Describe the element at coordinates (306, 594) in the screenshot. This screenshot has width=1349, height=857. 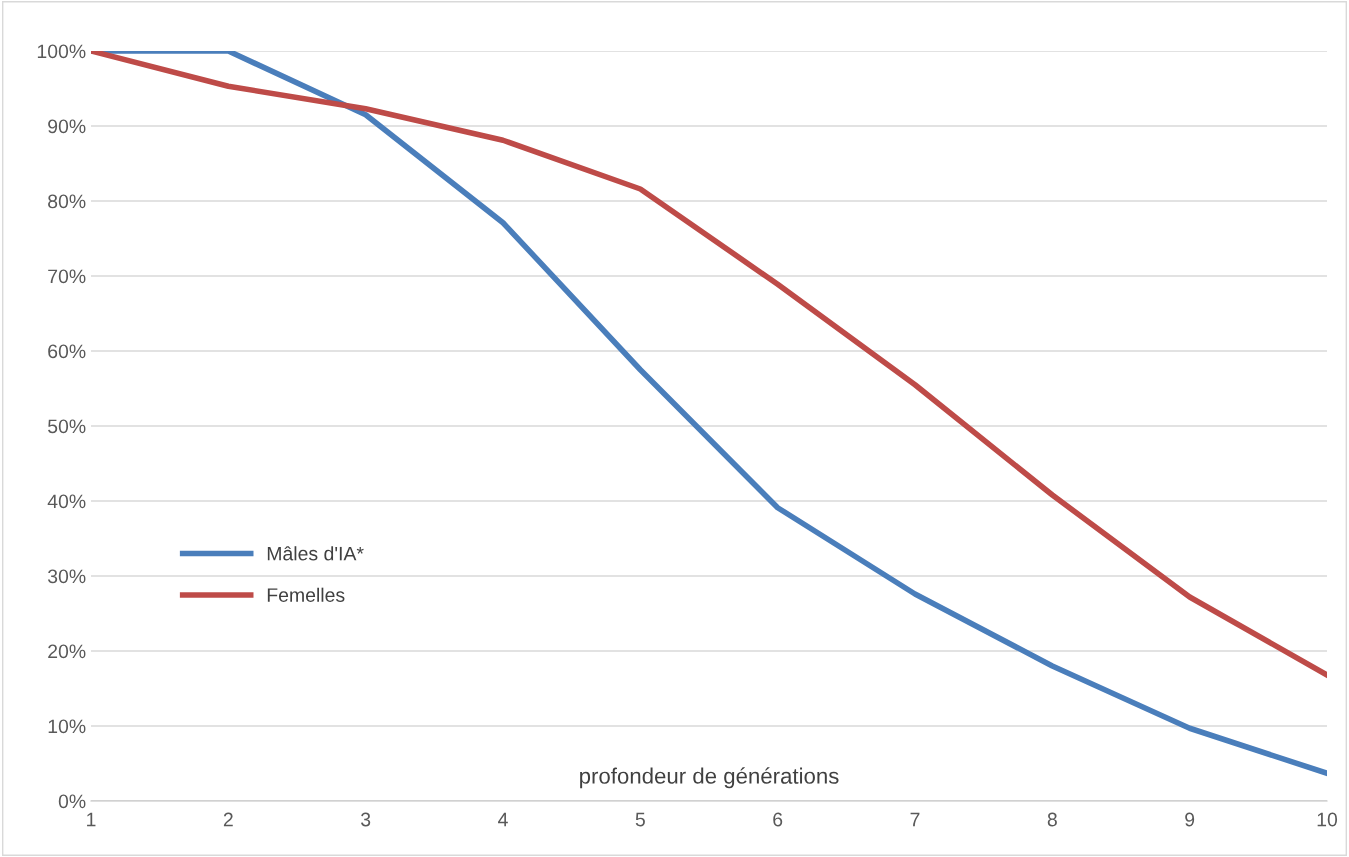
I see `legend-label: Femelles` at that location.